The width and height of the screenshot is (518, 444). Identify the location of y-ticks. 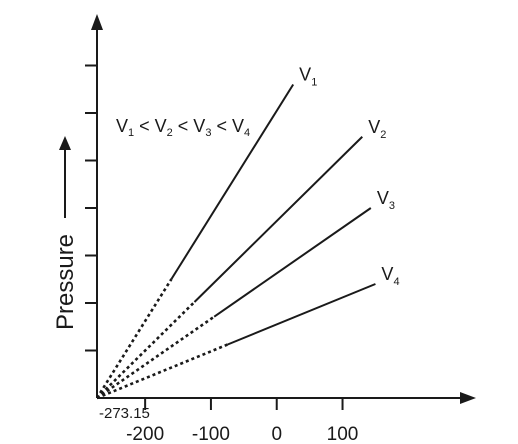
(91, 208).